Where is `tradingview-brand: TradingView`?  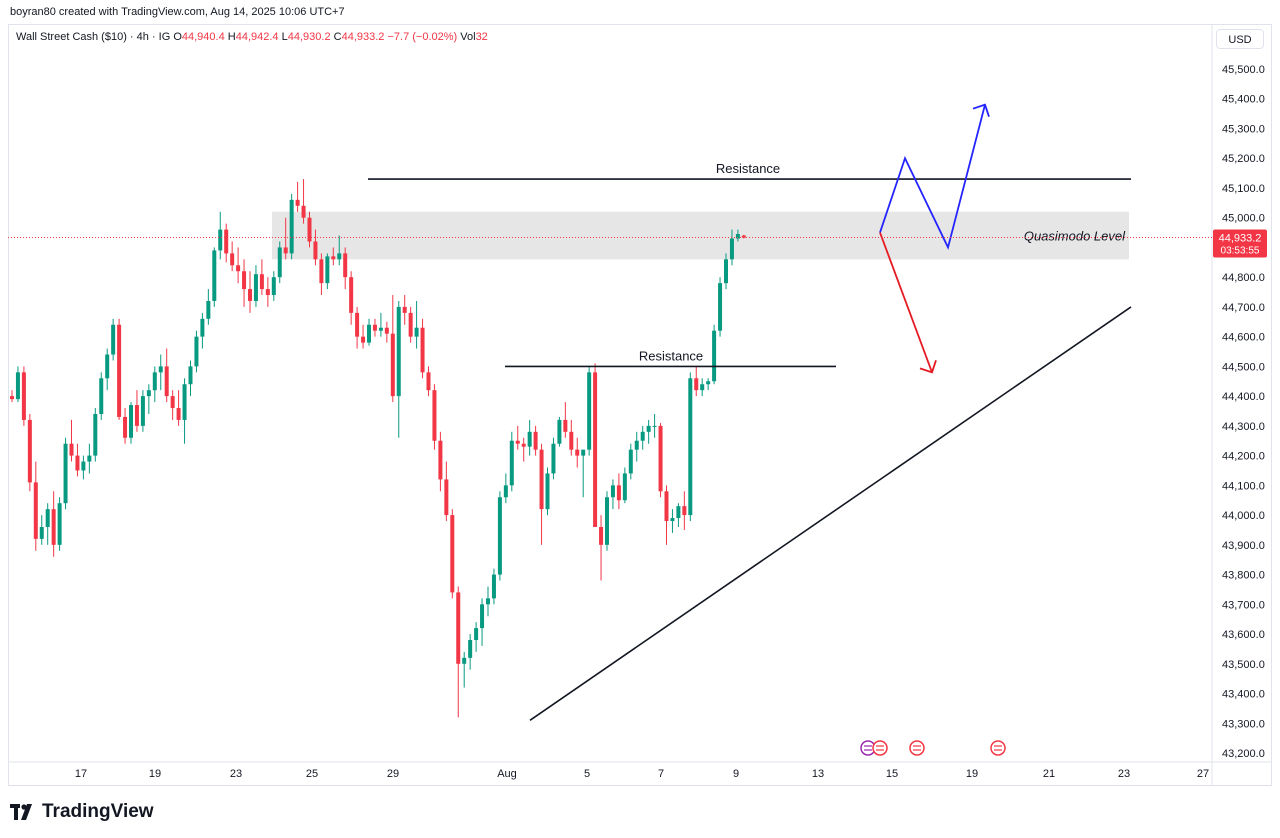 tradingview-brand: TradingView is located at coordinates (82, 812).